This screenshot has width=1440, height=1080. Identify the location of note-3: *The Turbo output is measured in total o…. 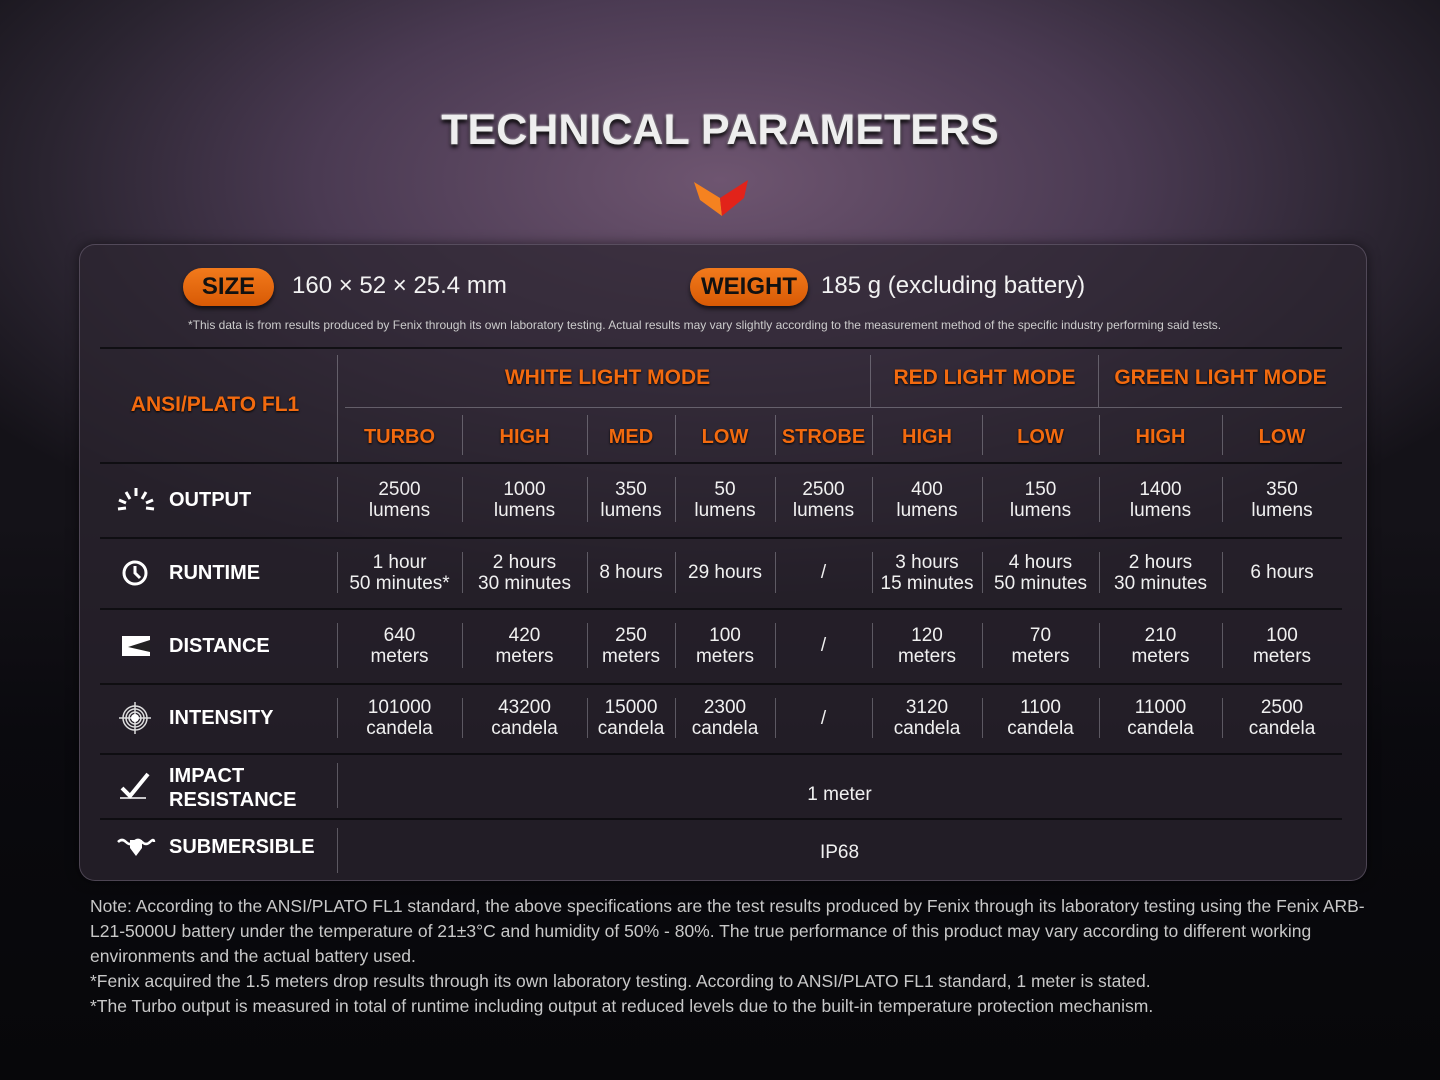
(622, 1006).